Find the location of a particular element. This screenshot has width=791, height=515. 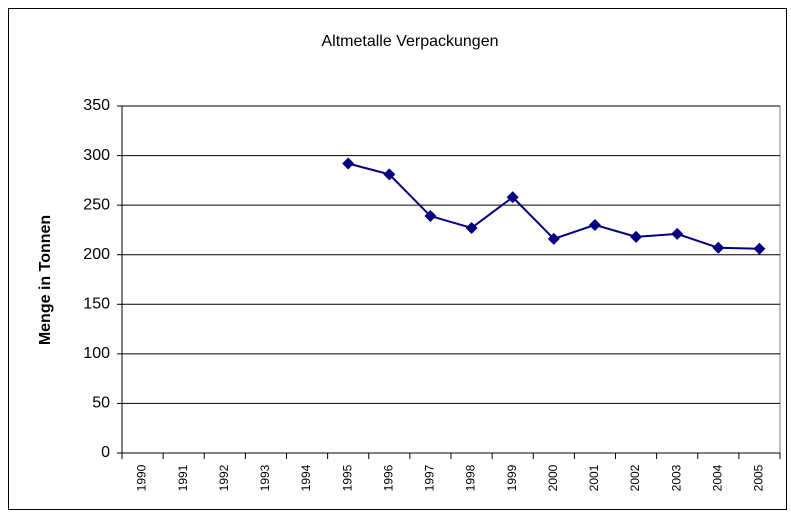

x-tick-label: 2002 is located at coordinates (635, 477).